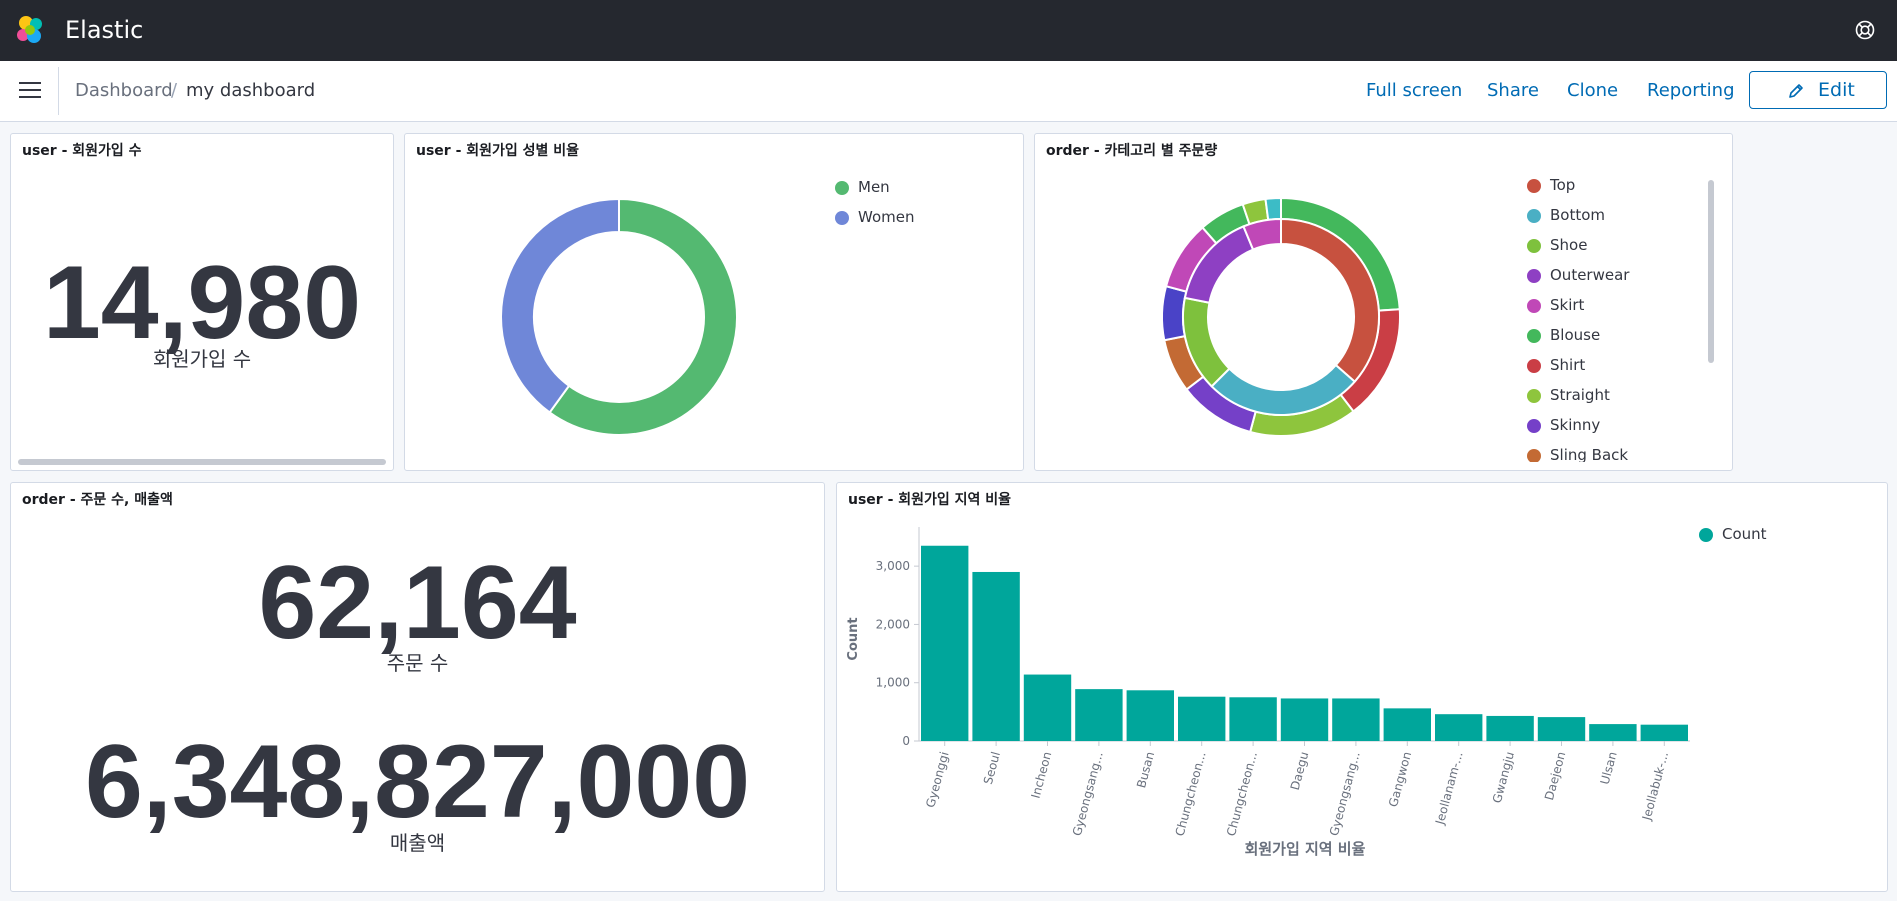 The width and height of the screenshot is (1897, 901). Describe the element at coordinates (1865, 30) in the screenshot. I see `help-icon` at that location.